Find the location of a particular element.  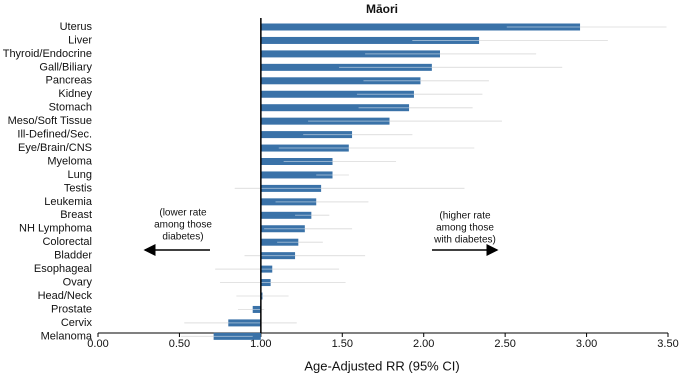

x-tick-label: 3.00 is located at coordinates (586, 344).